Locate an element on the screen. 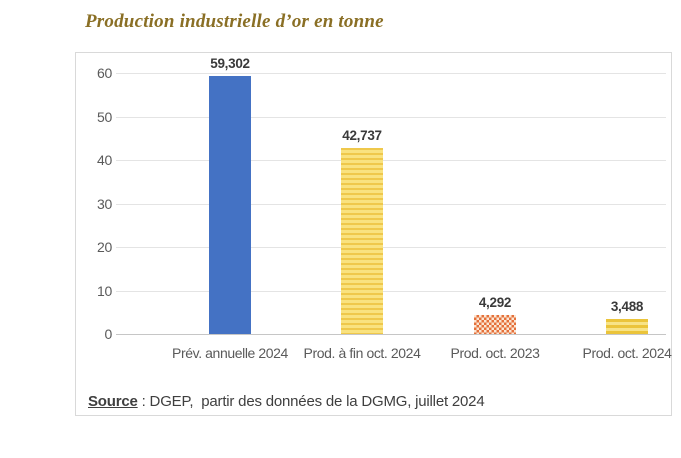  y-axis-tick-label: 50 is located at coordinates (104, 117).